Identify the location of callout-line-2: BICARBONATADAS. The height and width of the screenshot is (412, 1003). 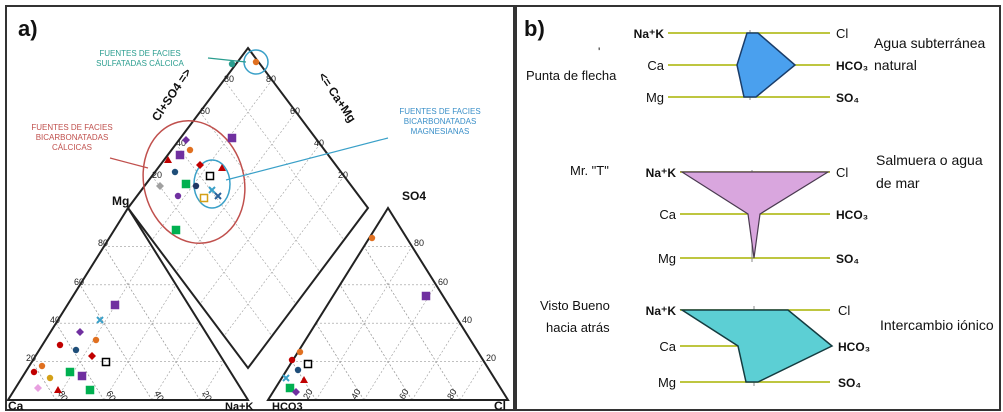
(72, 137).